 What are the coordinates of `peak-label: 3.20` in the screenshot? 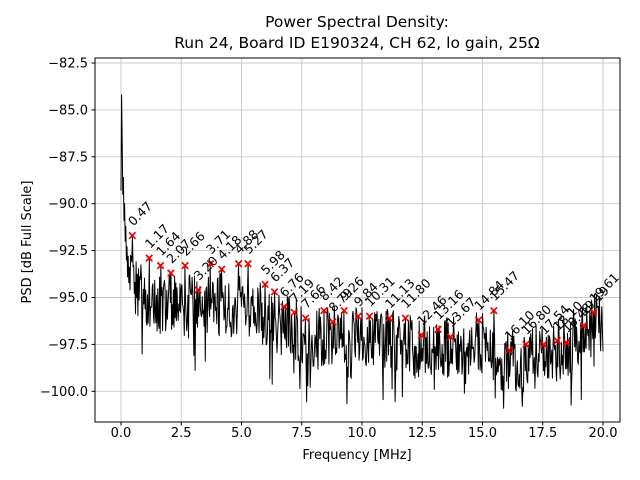 It's located at (206, 268).